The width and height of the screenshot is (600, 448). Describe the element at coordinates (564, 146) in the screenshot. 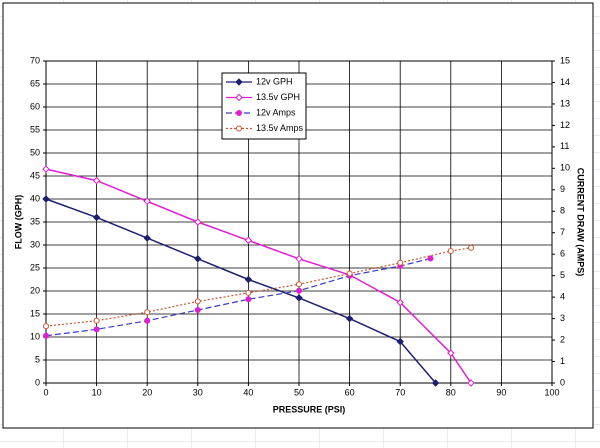

I see `y2-tick-label: 11` at that location.